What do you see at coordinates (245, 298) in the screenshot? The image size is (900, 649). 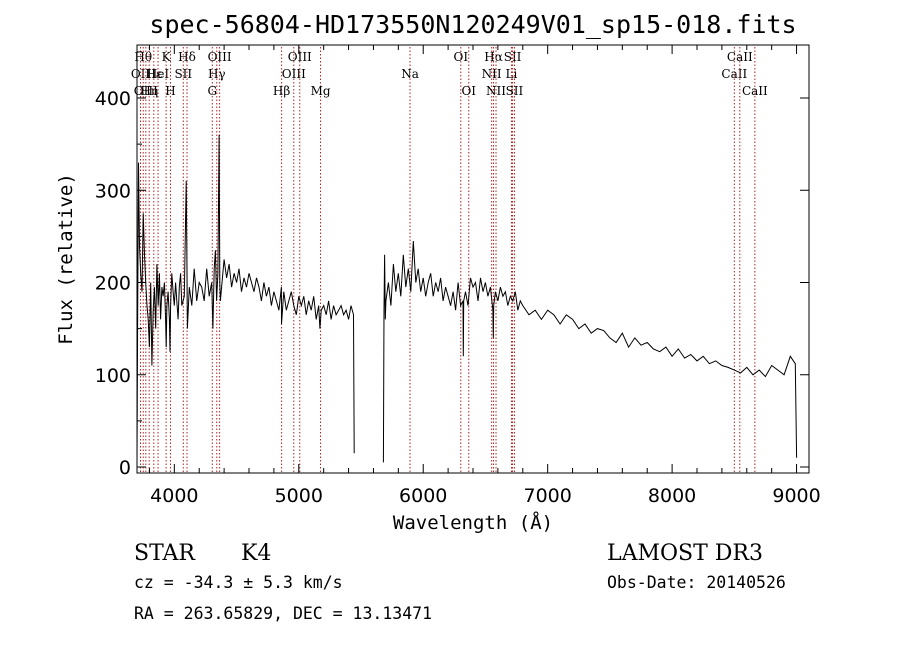 I see `spectrum-series-spectrum` at bounding box center [245, 298].